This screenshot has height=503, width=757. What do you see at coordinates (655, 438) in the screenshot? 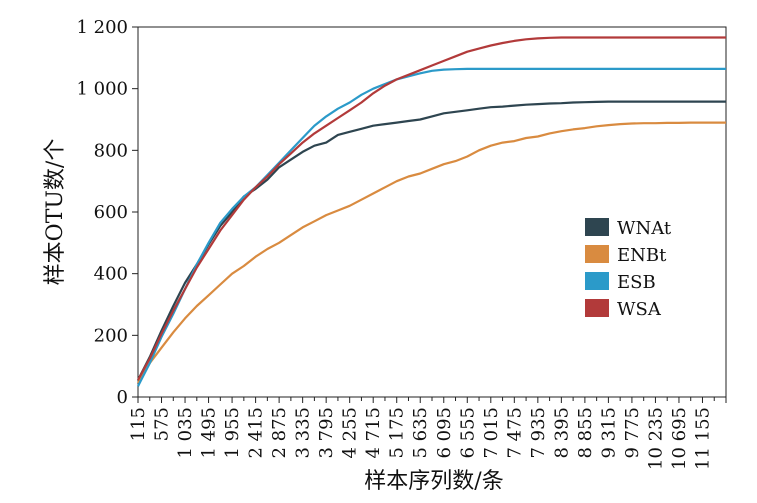
I see `x-tick-label: 10 235` at bounding box center [655, 438].